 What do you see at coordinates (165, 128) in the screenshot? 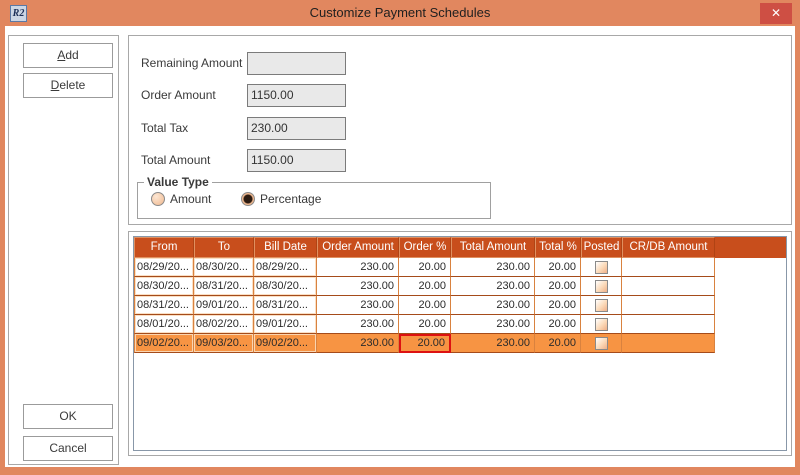
I see `total-tax-label: Total Tax` at bounding box center [165, 128].